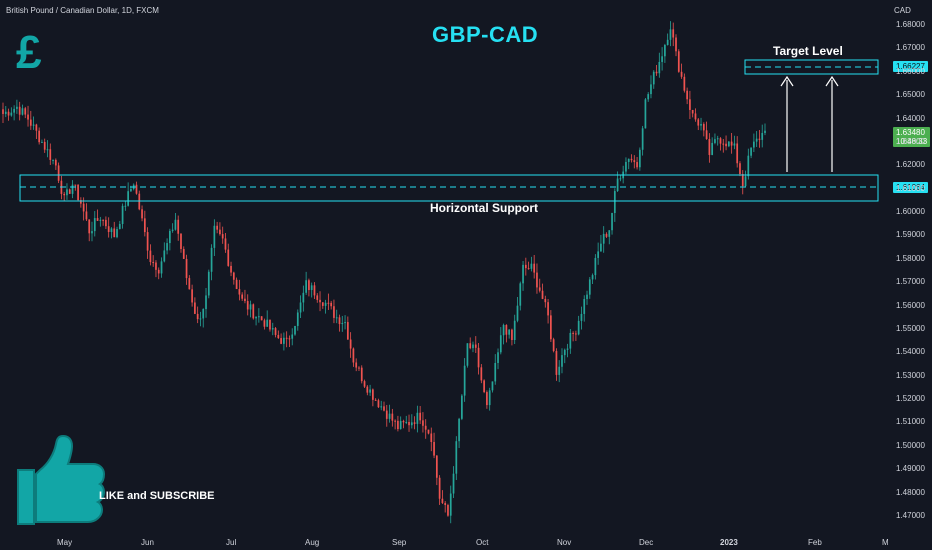  I want to click on x-tick-label: Feb, so click(815, 542).